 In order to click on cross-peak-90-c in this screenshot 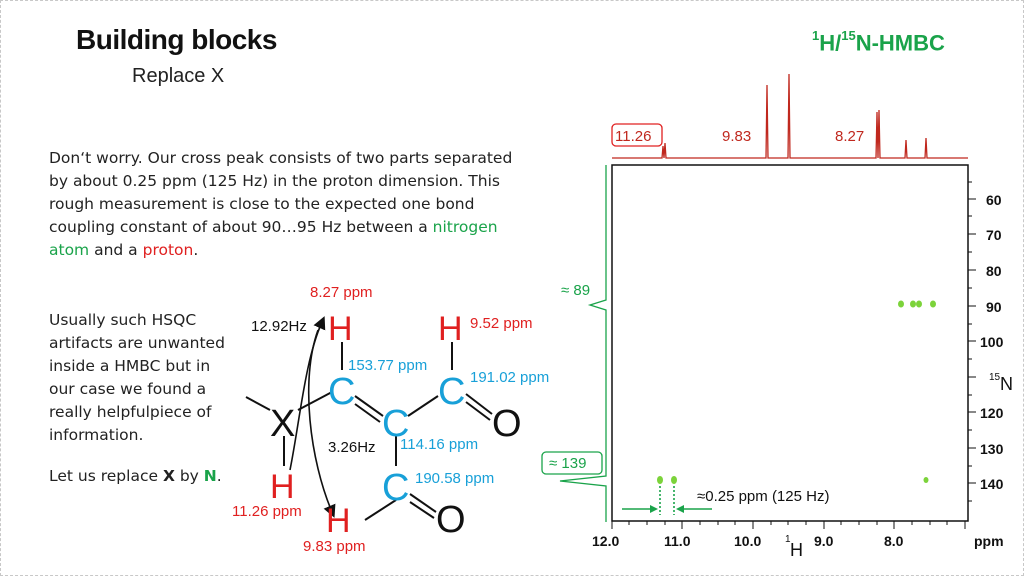, I will do `click(919, 304)`.